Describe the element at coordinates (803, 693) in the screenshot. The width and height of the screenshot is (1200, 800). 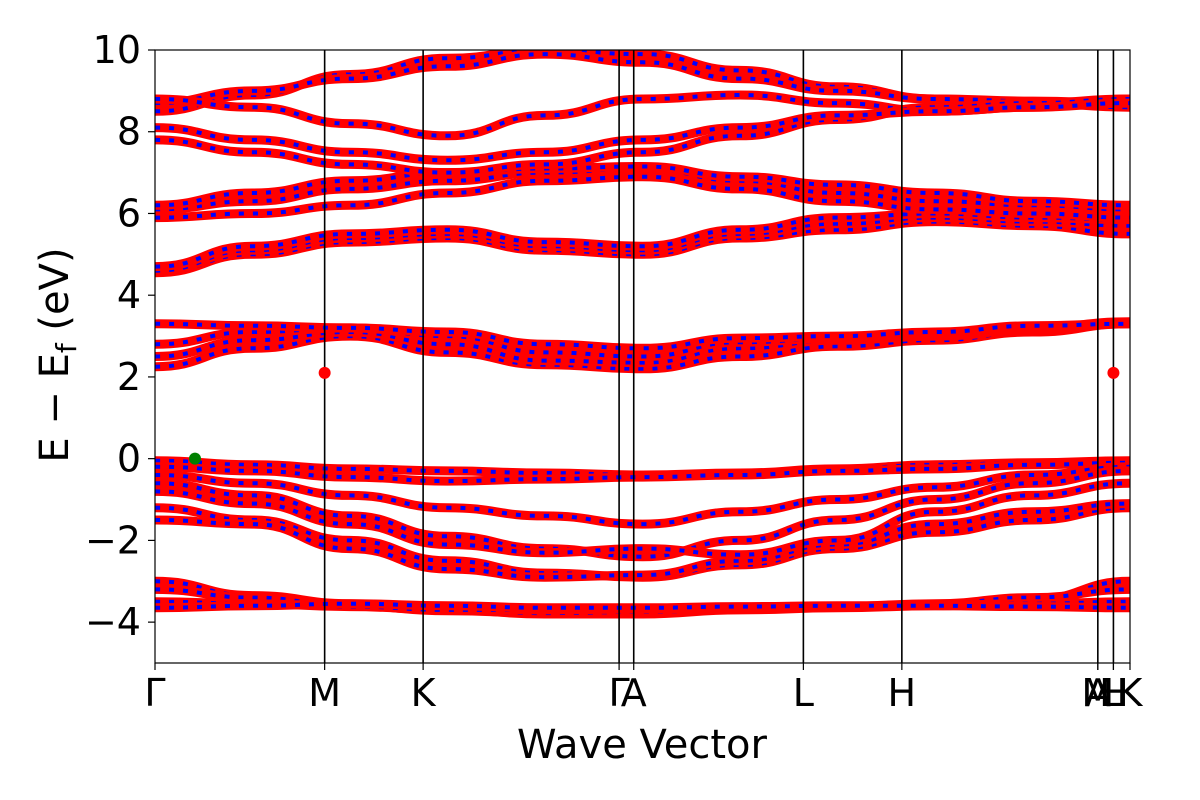
I see `x-tick-label-5: L` at that location.